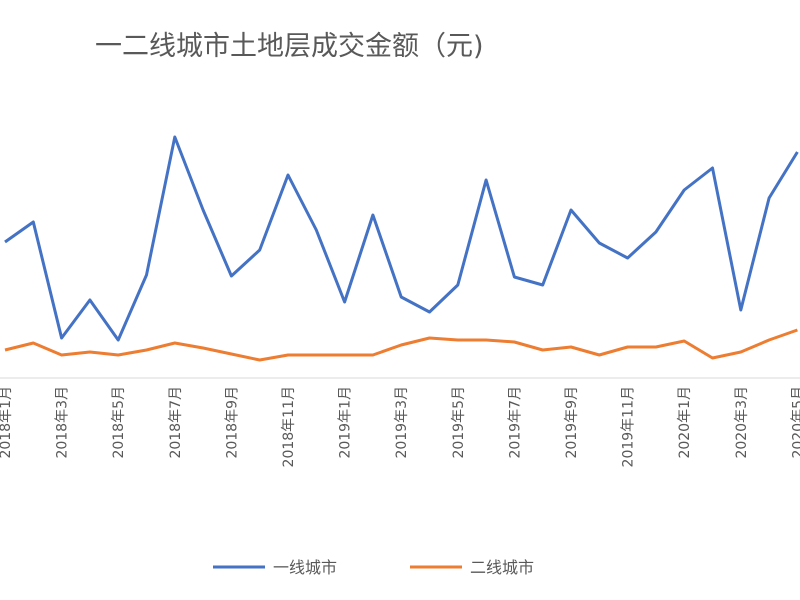 This screenshot has height=600, width=800. What do you see at coordinates (7, 422) in the screenshot?
I see `x-tick-label: 2018年1月` at bounding box center [7, 422].